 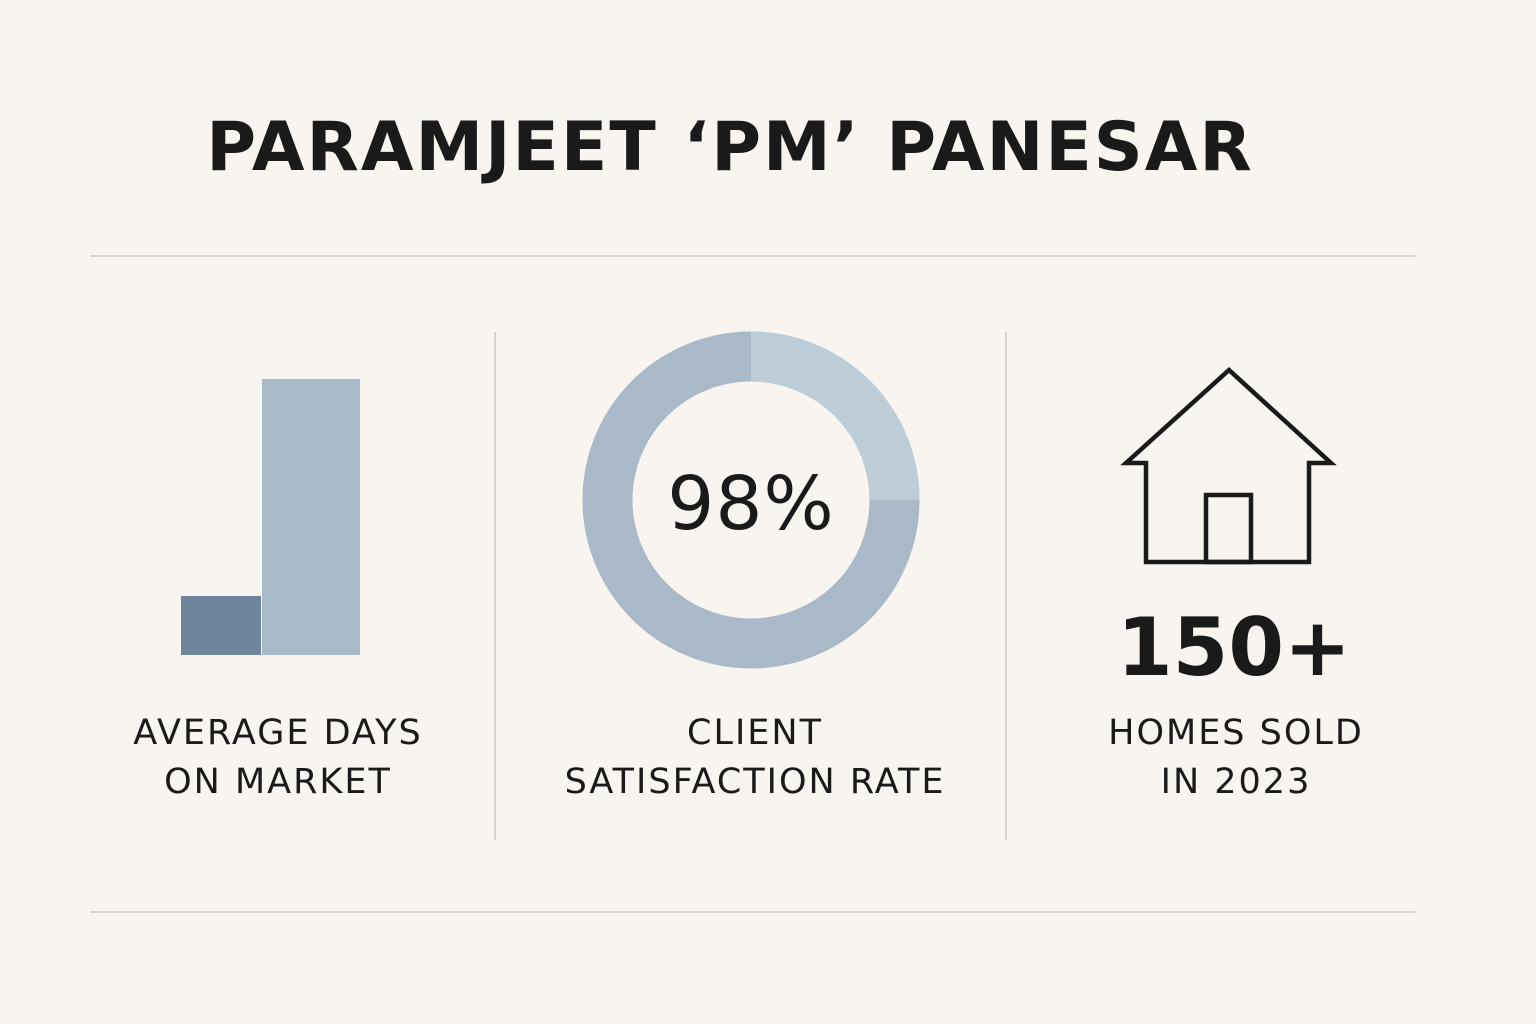 What do you see at coordinates (752, 912) in the screenshot?
I see `bottom-divider` at bounding box center [752, 912].